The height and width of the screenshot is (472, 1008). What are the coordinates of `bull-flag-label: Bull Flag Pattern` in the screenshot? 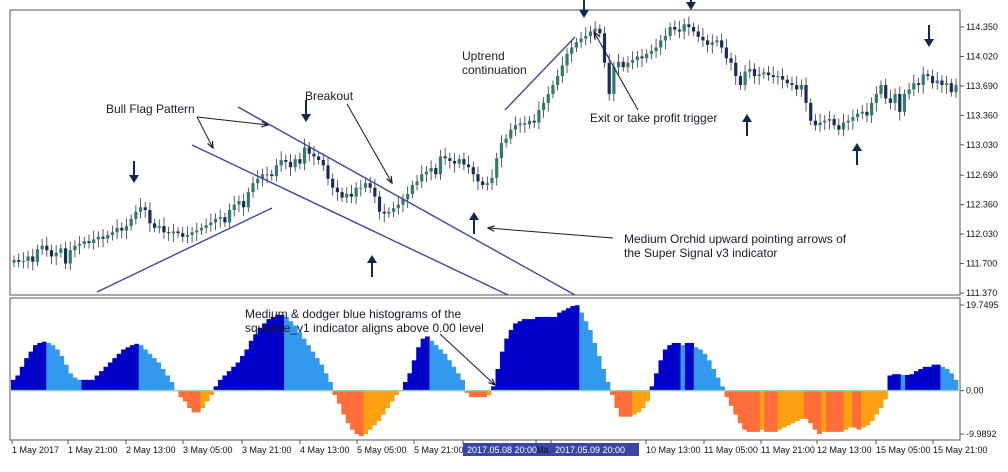 It's located at (150, 109).